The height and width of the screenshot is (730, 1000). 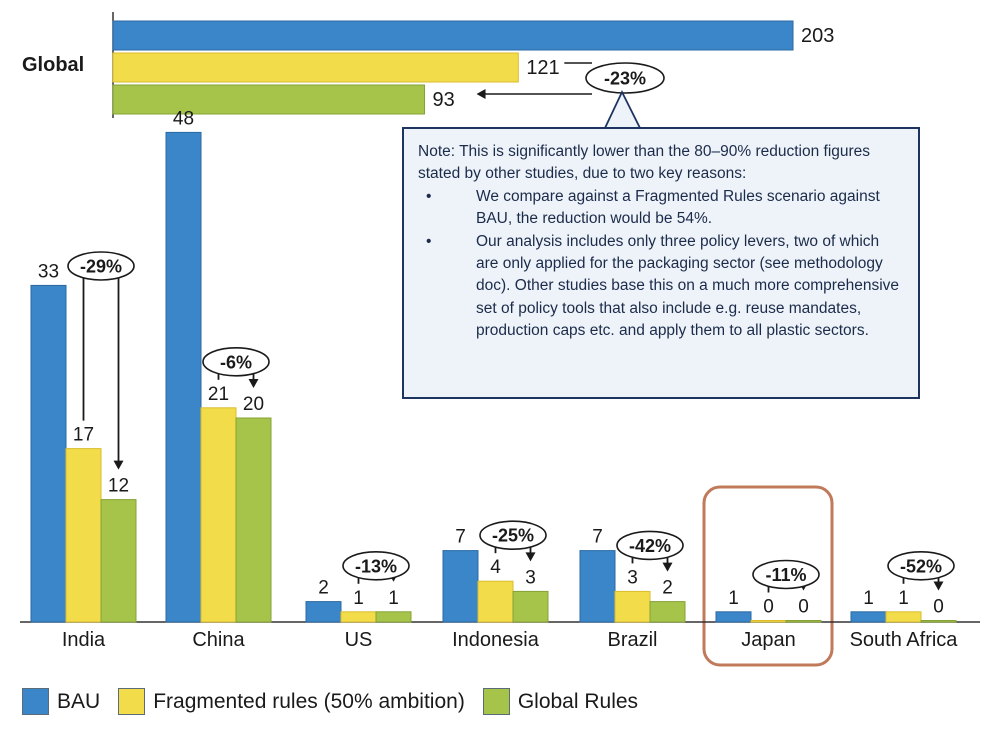 What do you see at coordinates (496, 701) in the screenshot?
I see `legend-swatch-global` at bounding box center [496, 701].